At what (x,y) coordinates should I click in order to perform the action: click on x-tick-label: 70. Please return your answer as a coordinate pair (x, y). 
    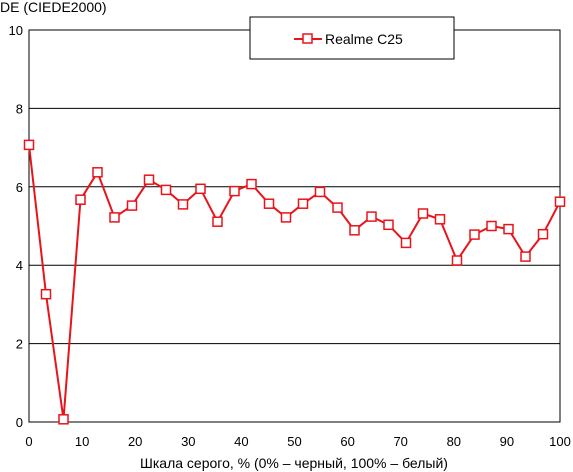
    Looking at the image, I should click on (400, 441).